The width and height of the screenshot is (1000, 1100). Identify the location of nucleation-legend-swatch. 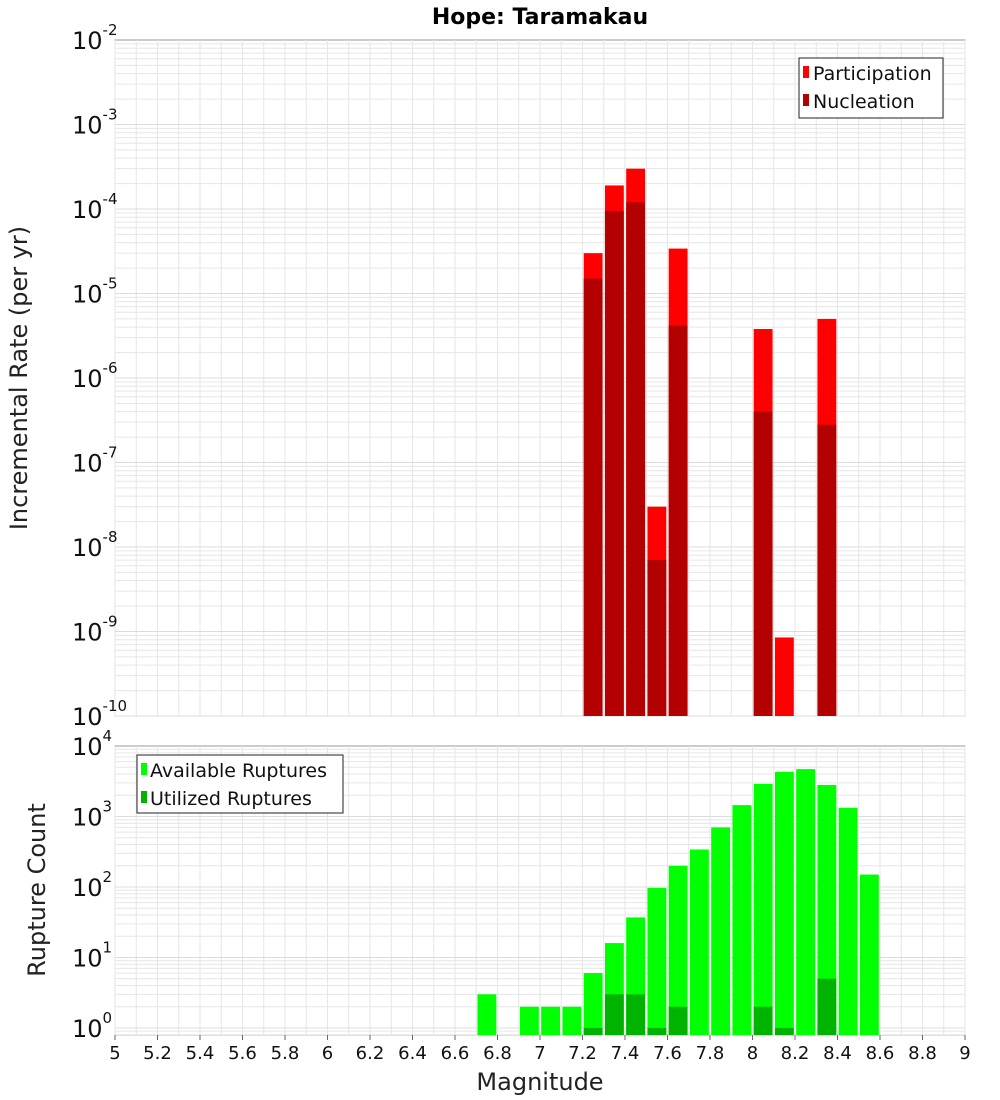
(806, 100).